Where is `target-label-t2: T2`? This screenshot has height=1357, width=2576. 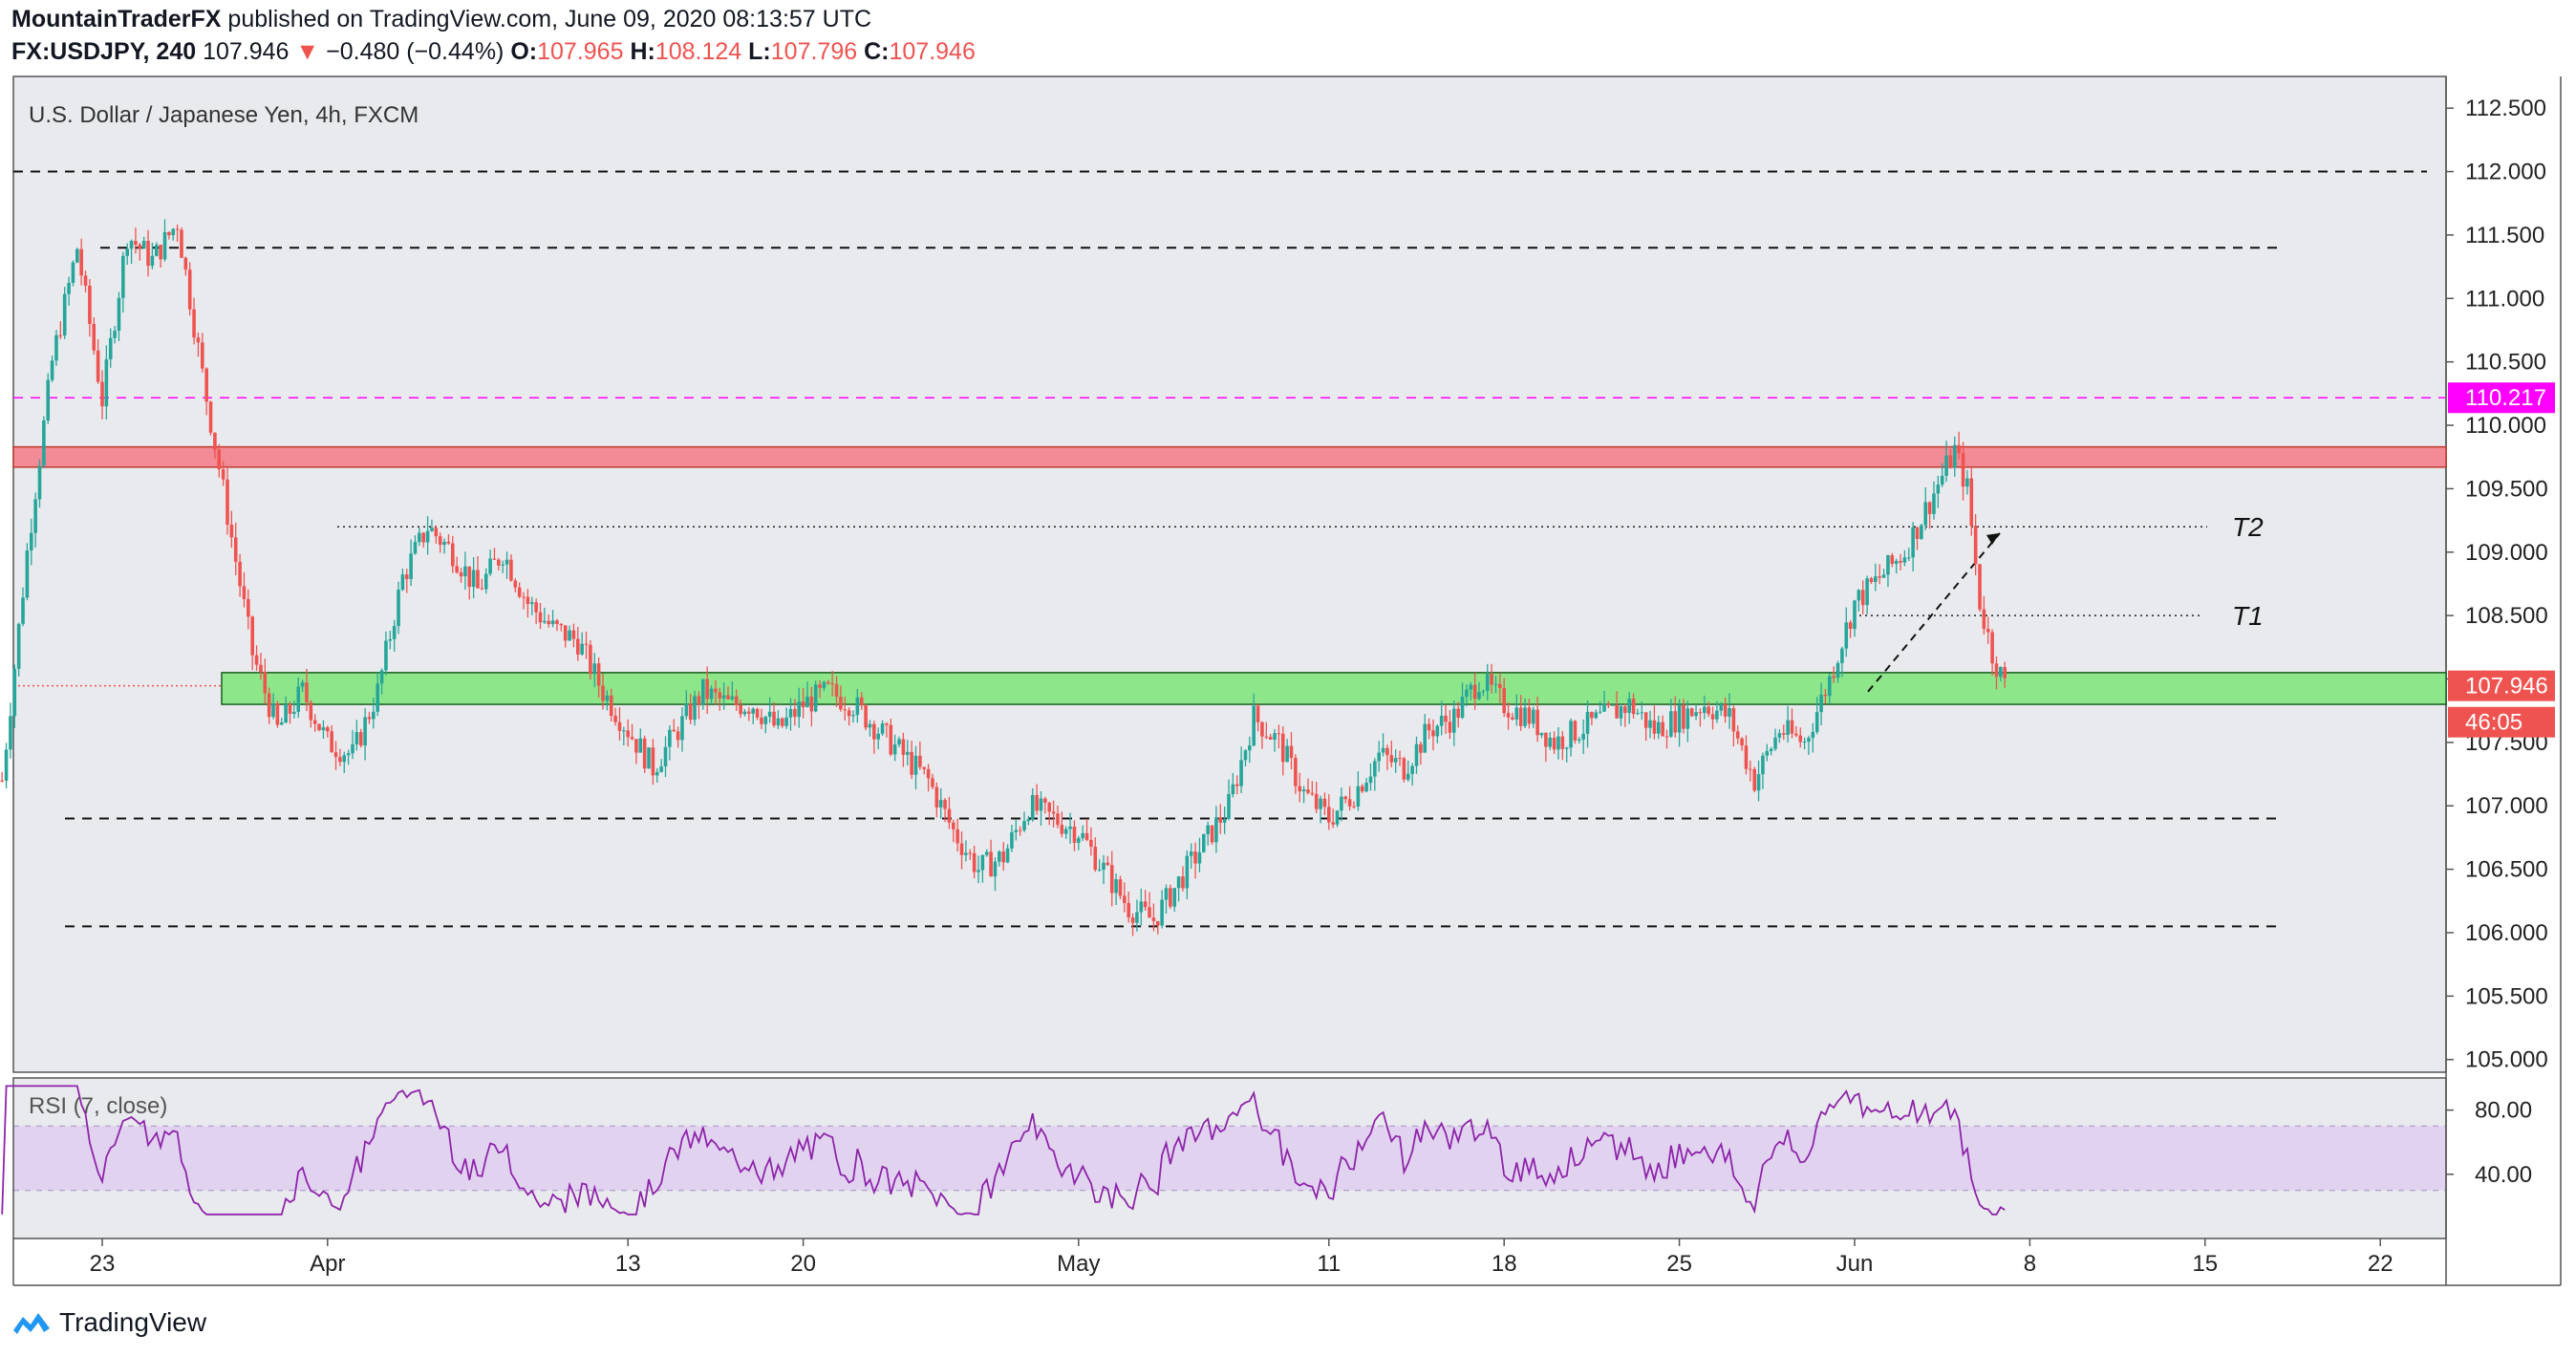 target-label-t2: T2 is located at coordinates (2248, 527).